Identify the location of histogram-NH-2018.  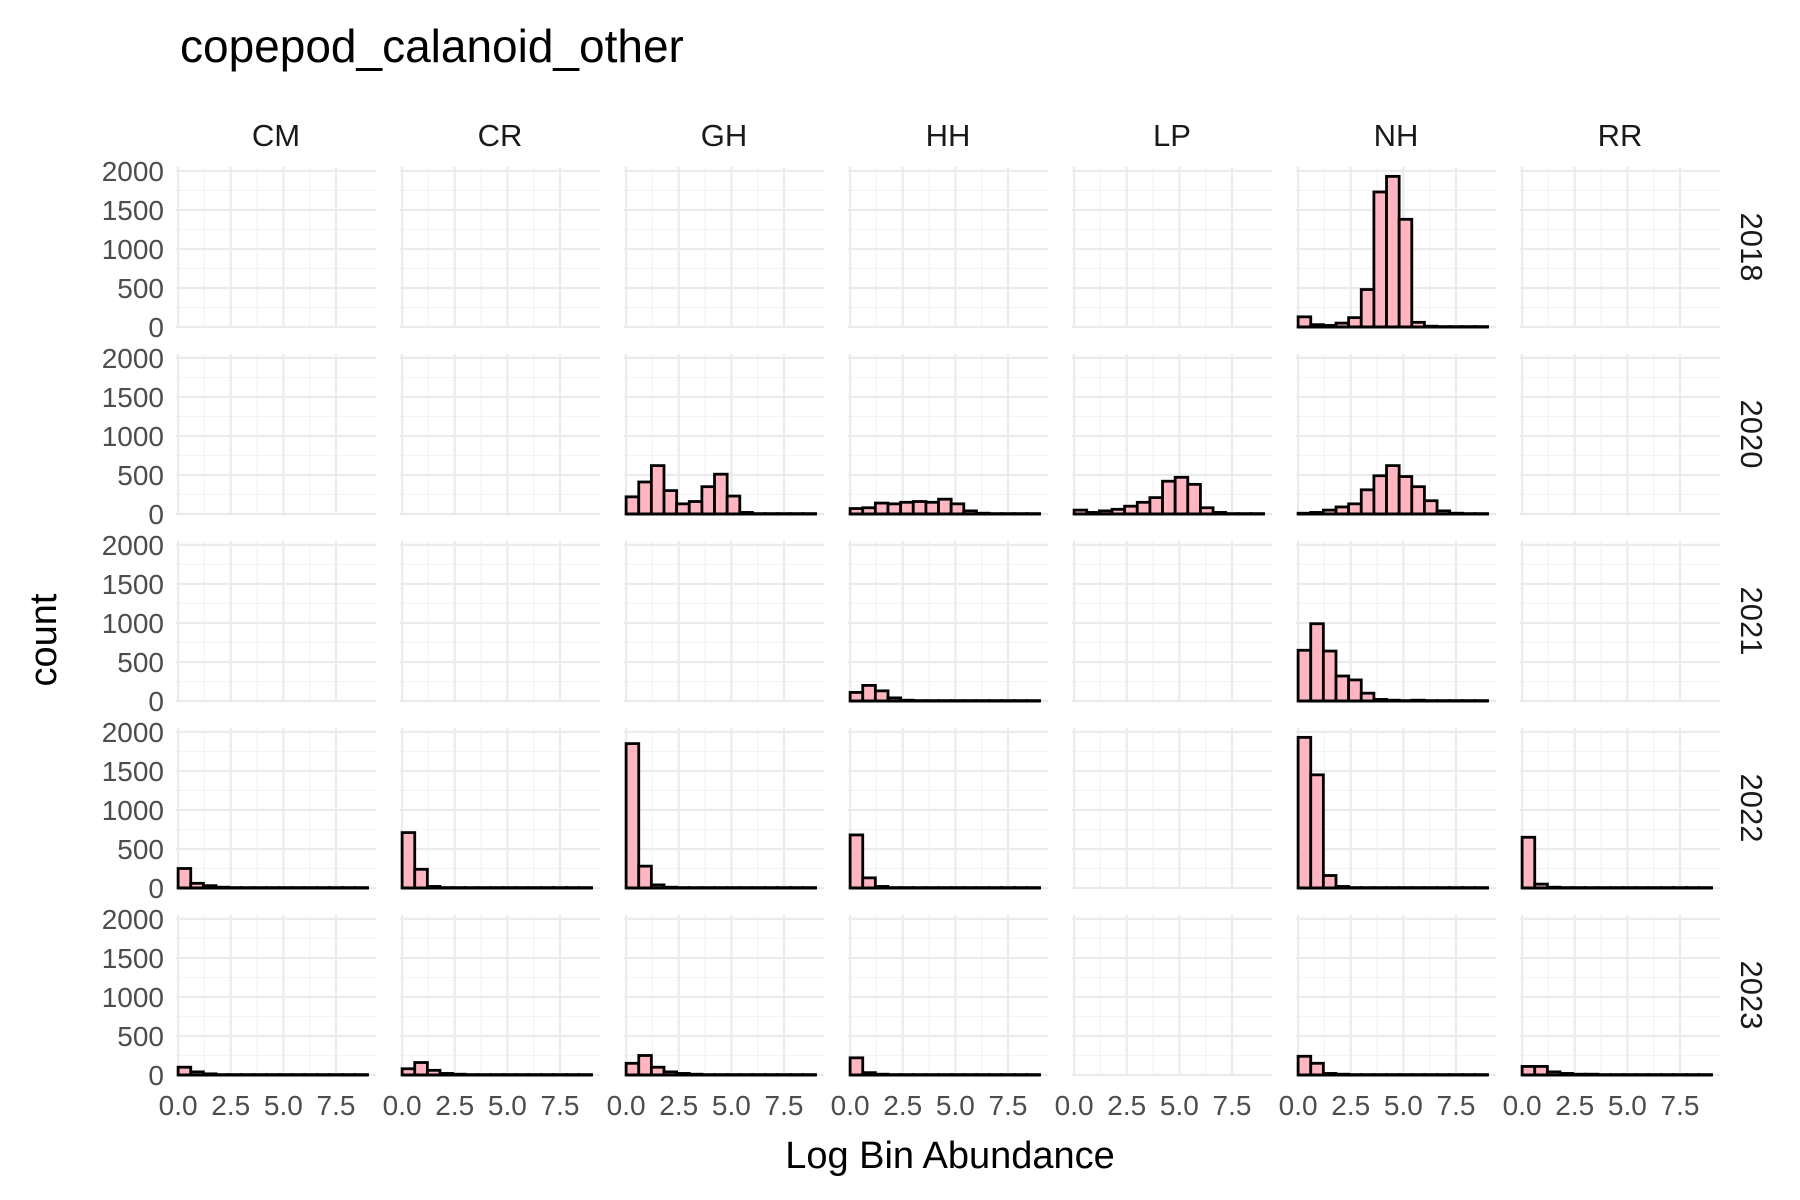
(1392, 251).